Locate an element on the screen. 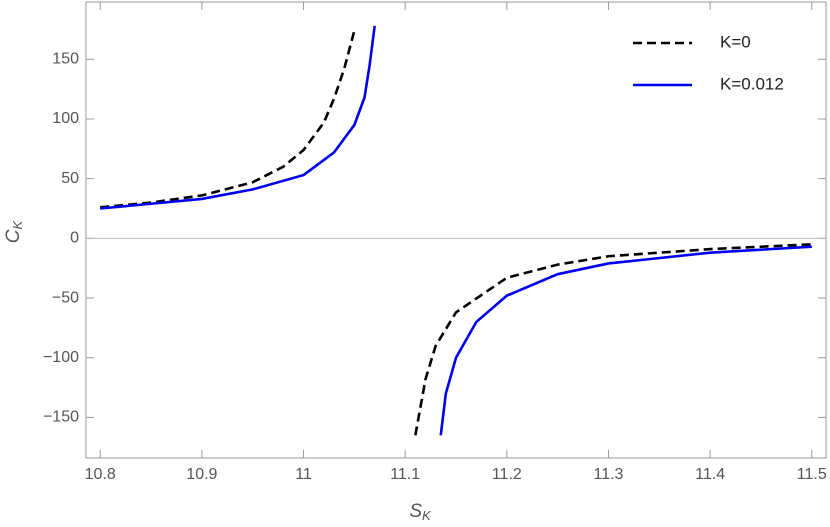 This screenshot has height=527, width=830. x-tick-label: 11.3 is located at coordinates (608, 474).